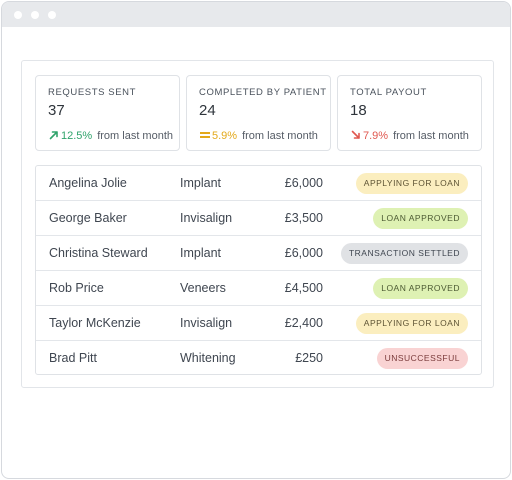  Describe the element at coordinates (256, 14) in the screenshot. I see `title-bar` at that location.